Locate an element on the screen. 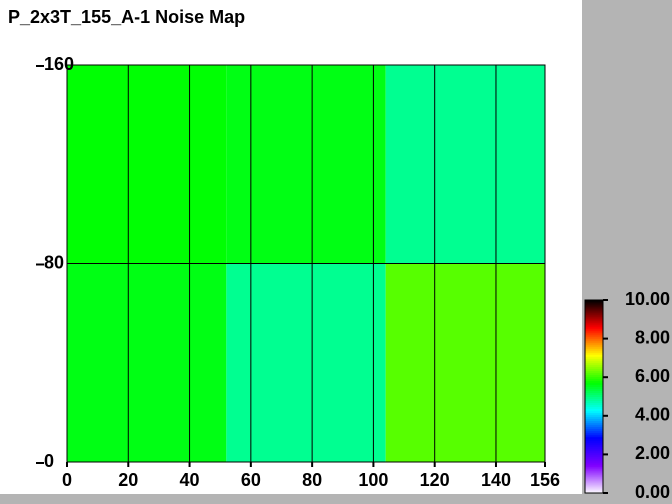  chart-title: P_2x3T_155_A-1 Noise Map is located at coordinates (126, 17).